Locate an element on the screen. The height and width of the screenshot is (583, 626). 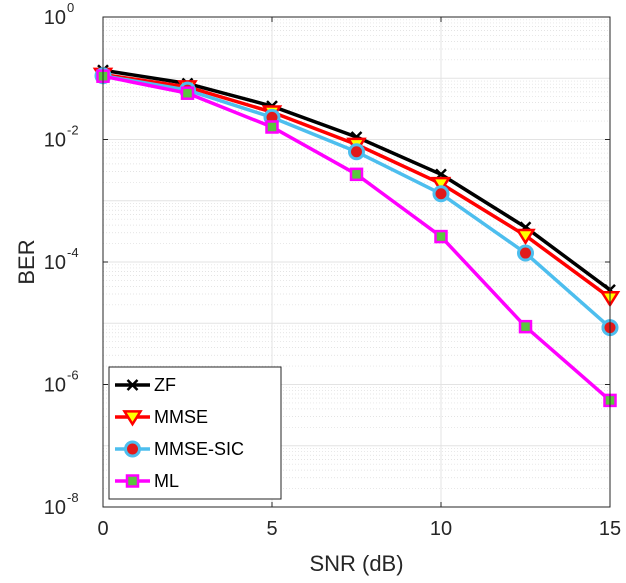
y-tick-exponent: 0 is located at coordinates (70, 7).